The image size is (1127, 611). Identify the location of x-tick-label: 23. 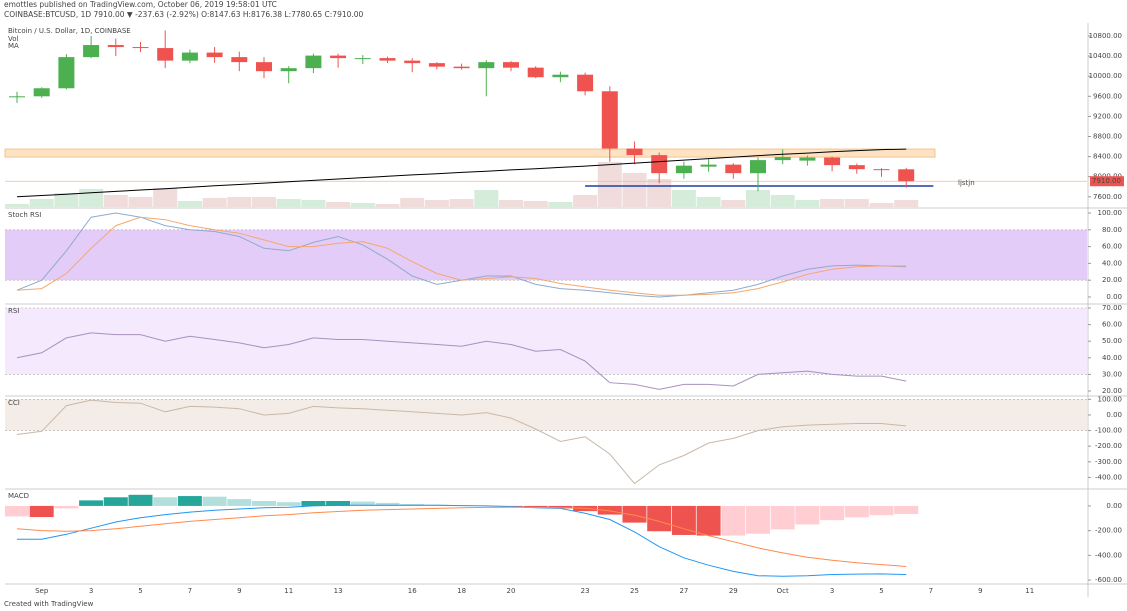
(585, 591).